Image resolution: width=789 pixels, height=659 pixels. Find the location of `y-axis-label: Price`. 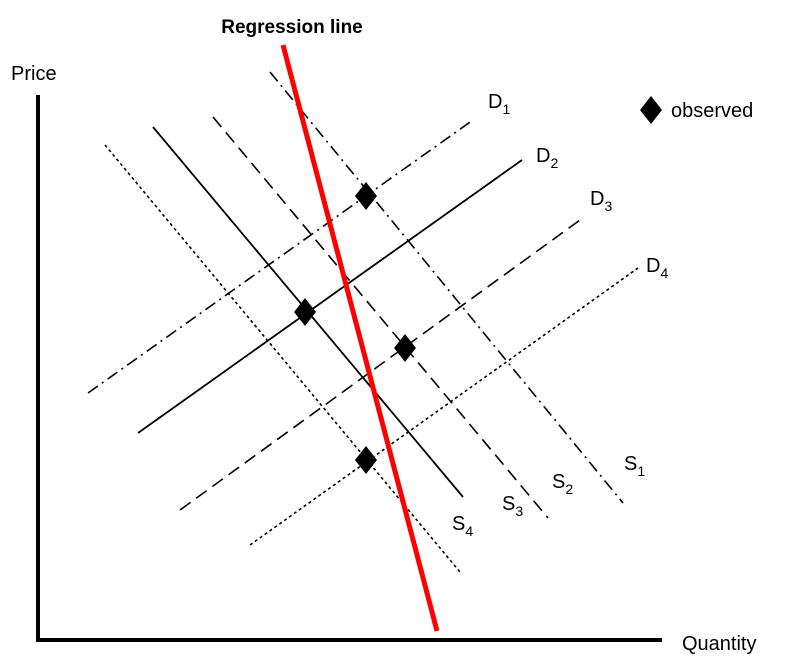

y-axis-label: Price is located at coordinates (34, 74).